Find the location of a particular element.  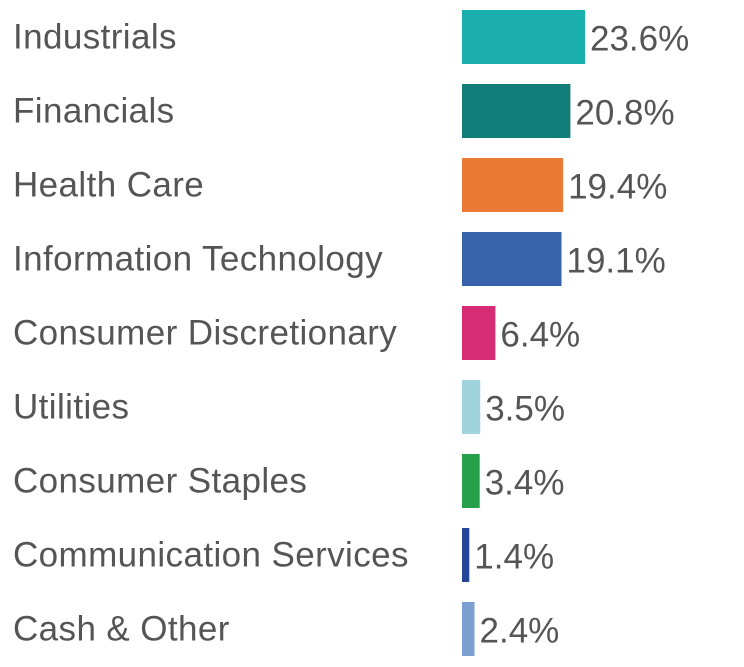

value-label: 3.4% is located at coordinates (525, 483).